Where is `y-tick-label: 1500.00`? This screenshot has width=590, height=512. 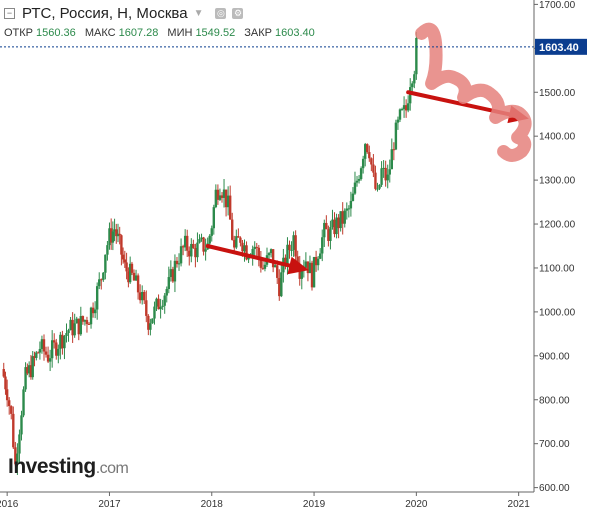 y-tick-label: 1500.00 is located at coordinates (557, 93).